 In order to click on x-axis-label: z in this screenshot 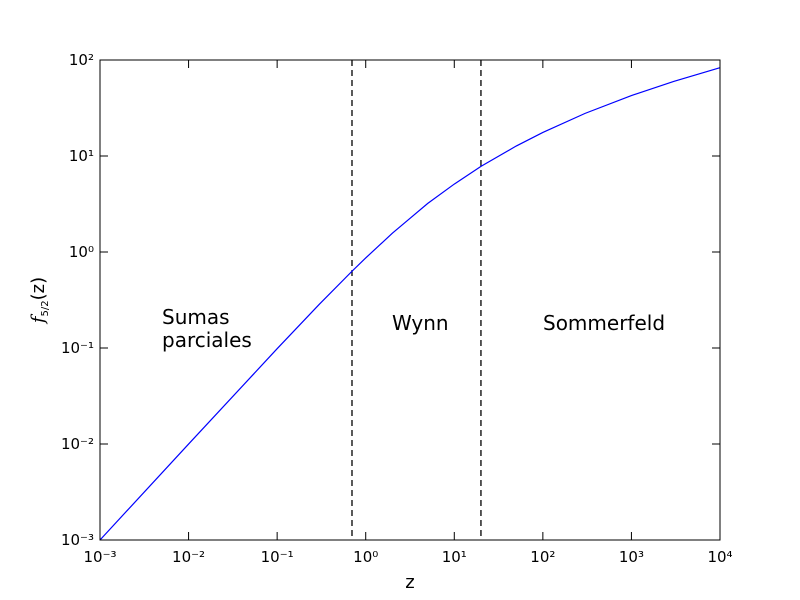, I will do `click(409, 582)`.